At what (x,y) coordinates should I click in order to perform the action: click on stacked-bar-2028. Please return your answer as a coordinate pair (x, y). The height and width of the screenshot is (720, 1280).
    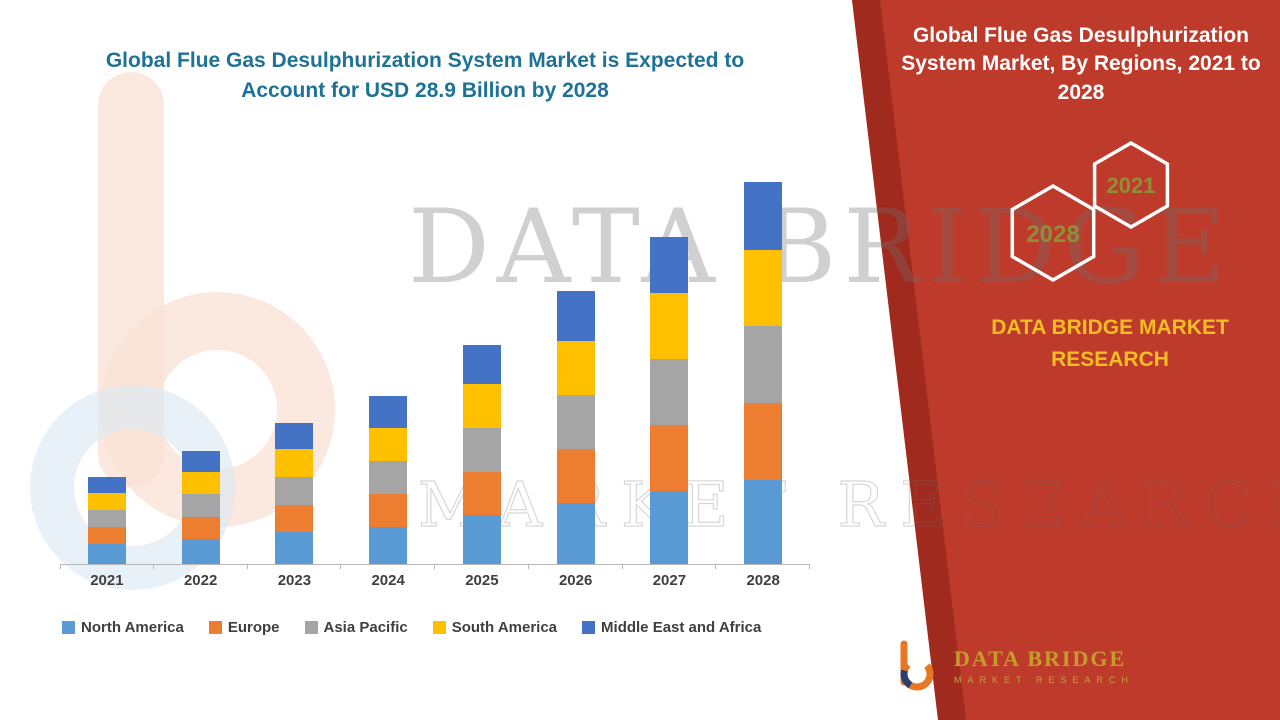
    Looking at the image, I should click on (763, 373).